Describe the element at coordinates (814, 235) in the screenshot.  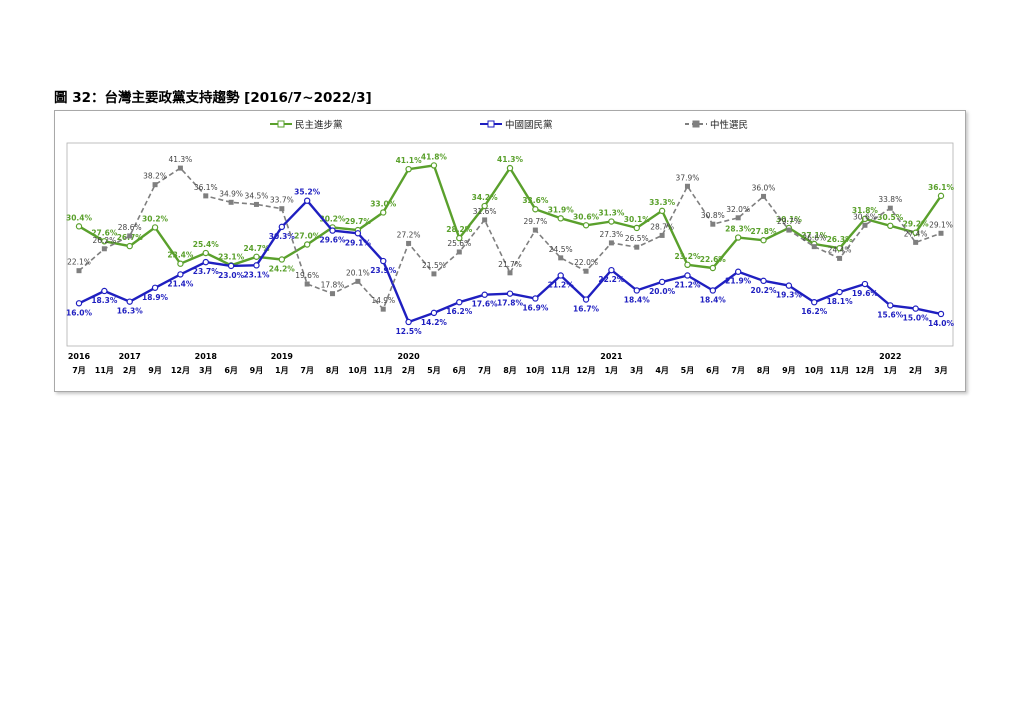
I see `data-label: 27.1%` at that location.